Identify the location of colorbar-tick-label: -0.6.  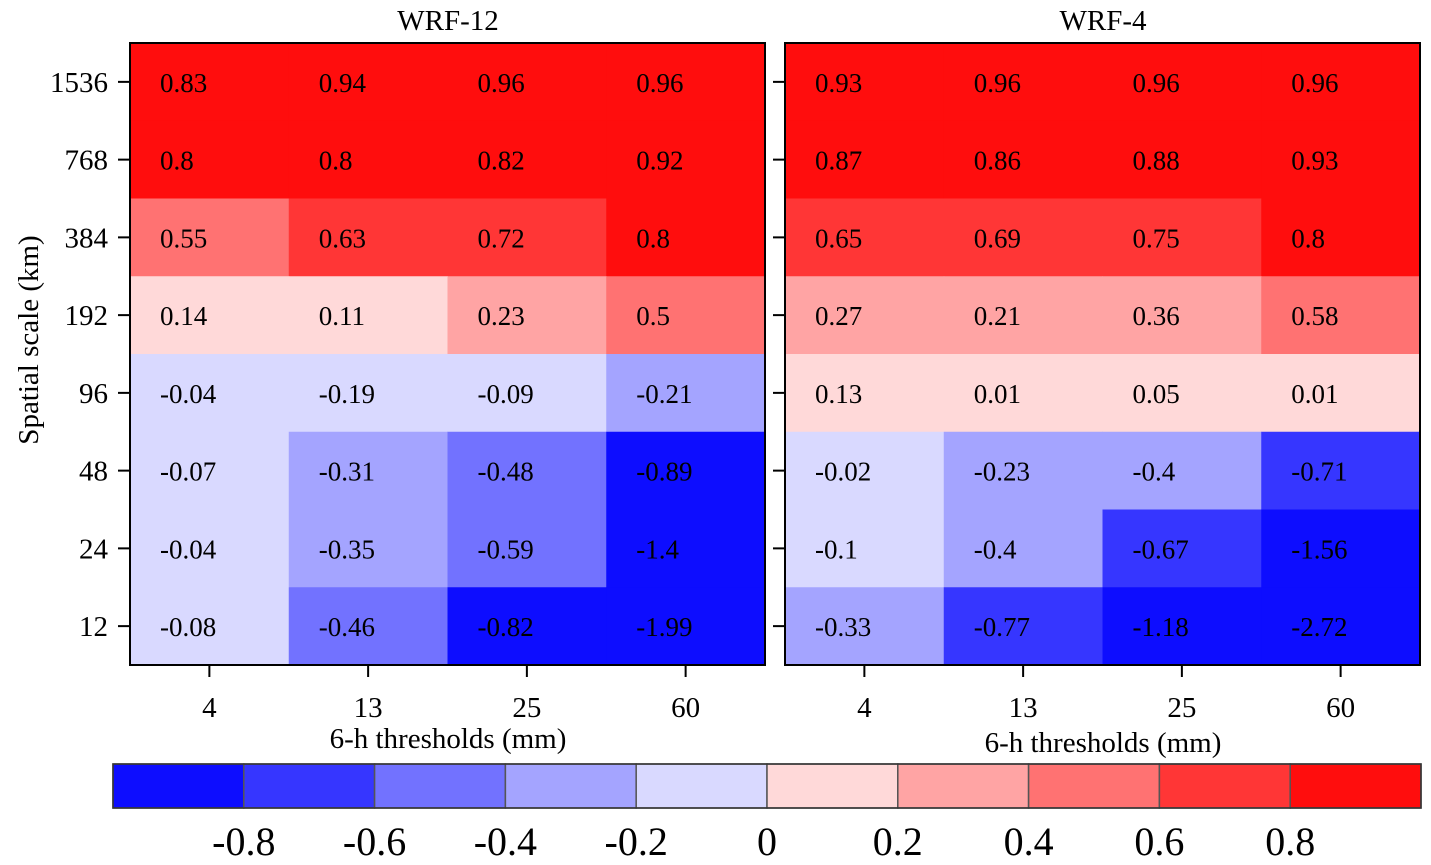
(374, 841).